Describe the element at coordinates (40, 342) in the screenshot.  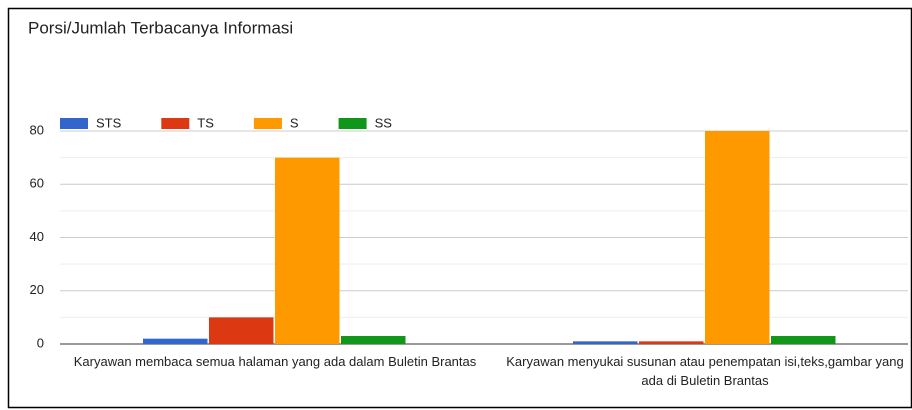
I see `y-tick-label: 0` at that location.